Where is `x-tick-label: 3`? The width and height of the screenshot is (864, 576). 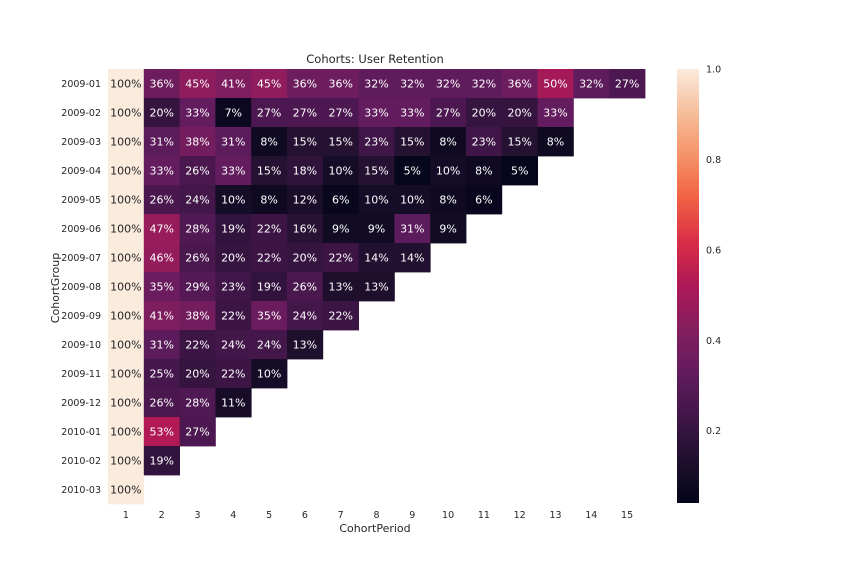
x-tick-label: 3 is located at coordinates (197, 515).